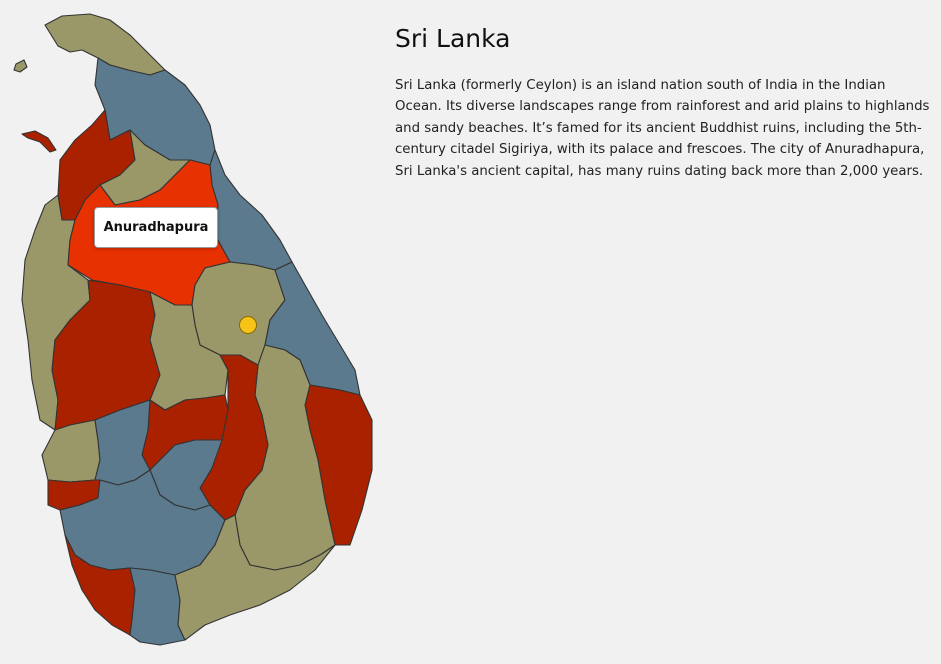 The width and height of the screenshot is (941, 664). What do you see at coordinates (71, 451) in the screenshot?
I see `district-gampaha` at bounding box center [71, 451].